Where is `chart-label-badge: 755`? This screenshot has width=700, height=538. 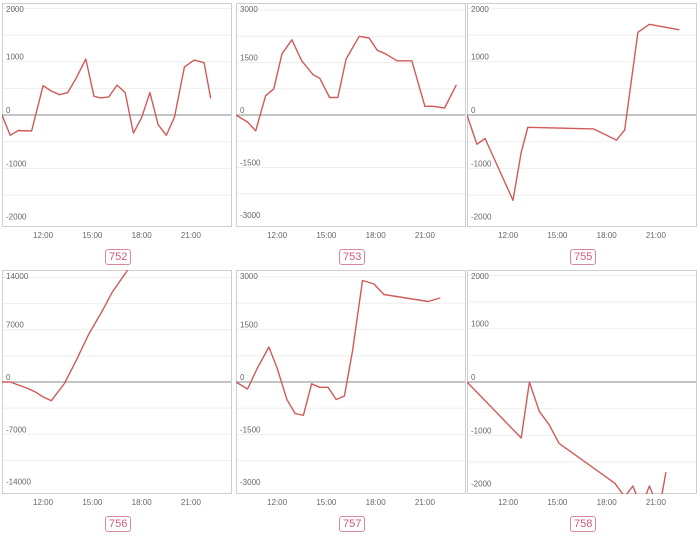
chart-label-badge: 755 is located at coordinates (583, 257).